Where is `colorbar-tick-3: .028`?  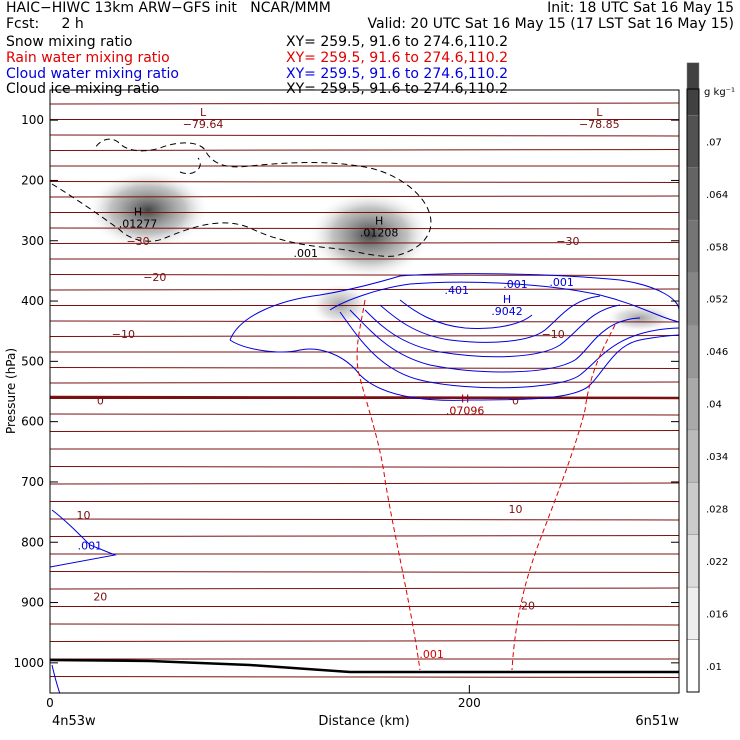
colorbar-tick-3: .028 is located at coordinates (717, 510).